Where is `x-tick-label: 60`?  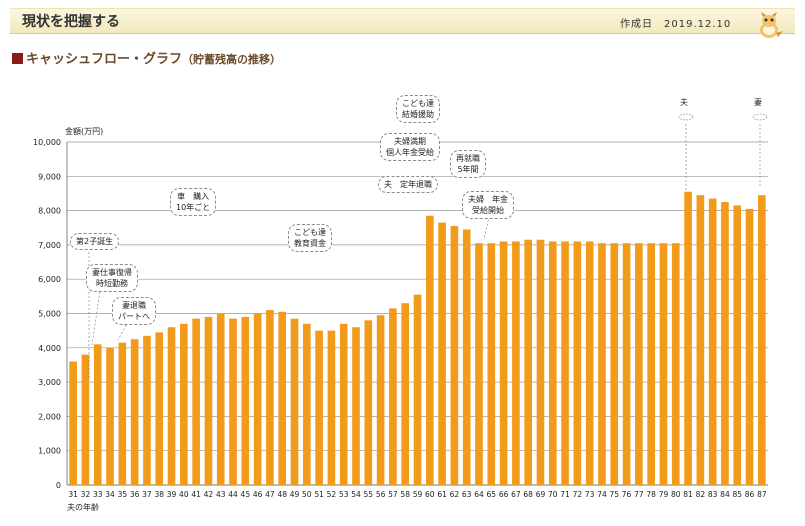 x-tick-label: 60 is located at coordinates (430, 494).